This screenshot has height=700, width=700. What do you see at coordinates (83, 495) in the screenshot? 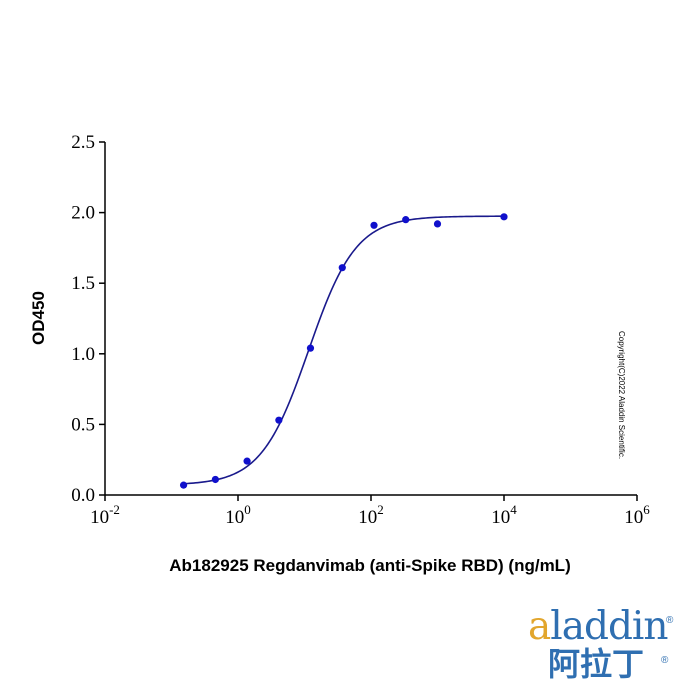
I see `y-tick-label: 0.0` at bounding box center [83, 495].